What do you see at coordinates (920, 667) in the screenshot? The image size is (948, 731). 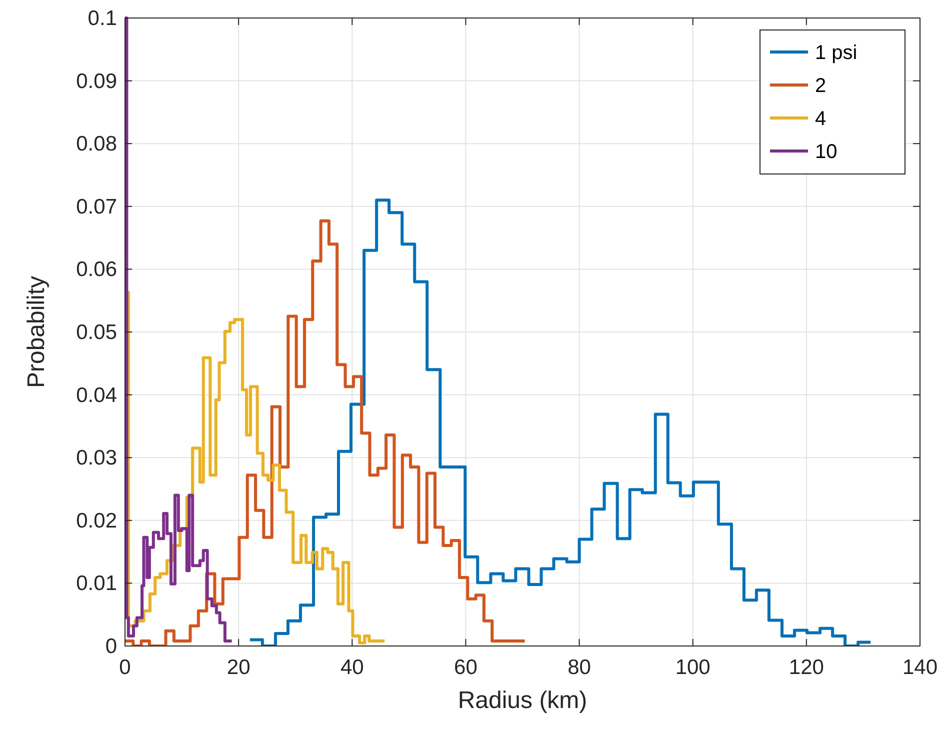 I see `x-tick-label: 140` at bounding box center [920, 667].